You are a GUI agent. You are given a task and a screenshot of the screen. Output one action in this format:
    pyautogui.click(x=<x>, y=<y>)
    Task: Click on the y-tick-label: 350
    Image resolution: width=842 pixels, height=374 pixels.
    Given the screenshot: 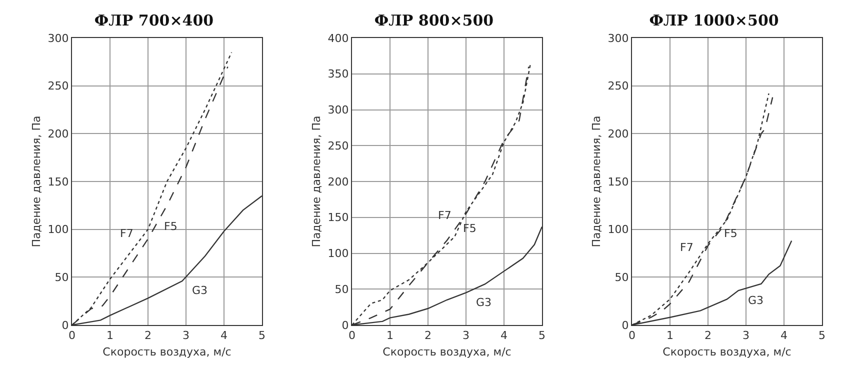 What is the action you would take?
    pyautogui.click(x=338, y=74)
    